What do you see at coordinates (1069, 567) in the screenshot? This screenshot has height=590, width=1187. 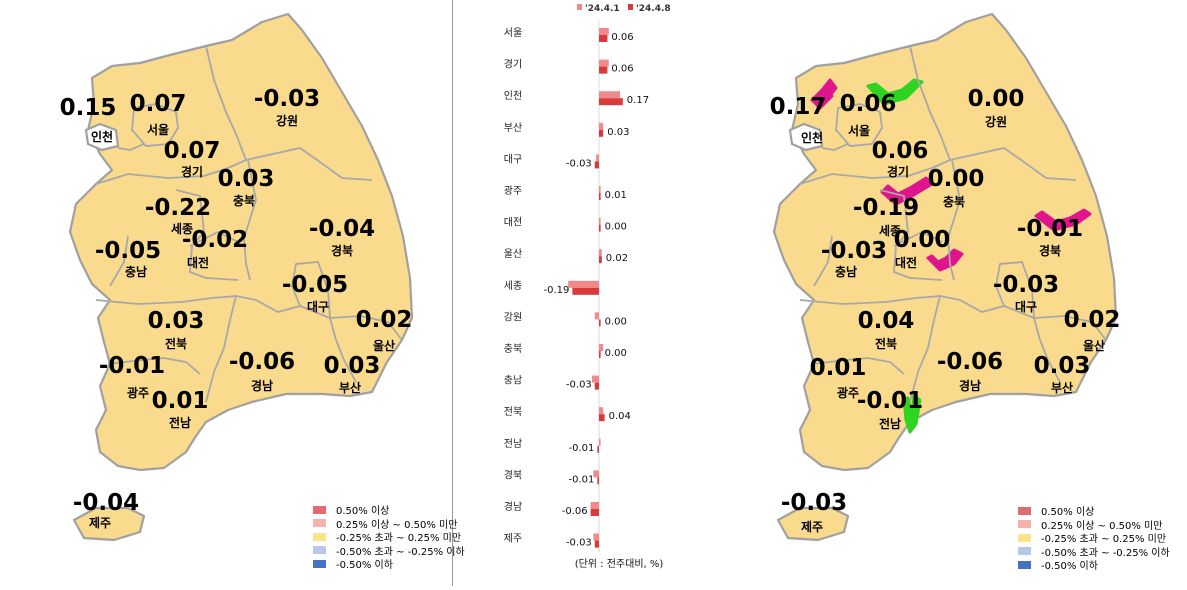 I see `legend-label: -0.50% 이하` at bounding box center [1069, 567].